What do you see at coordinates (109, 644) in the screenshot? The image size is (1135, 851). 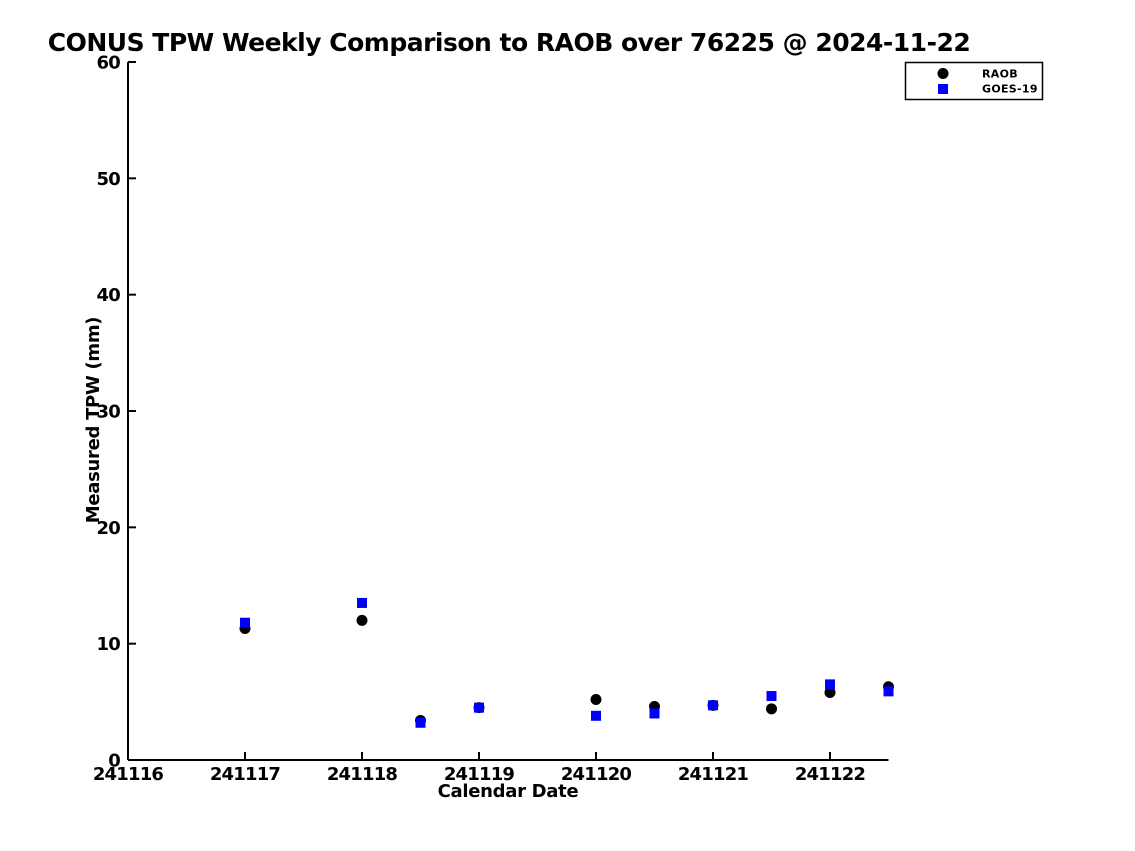 I see `y-tick-label: 10` at bounding box center [109, 644].